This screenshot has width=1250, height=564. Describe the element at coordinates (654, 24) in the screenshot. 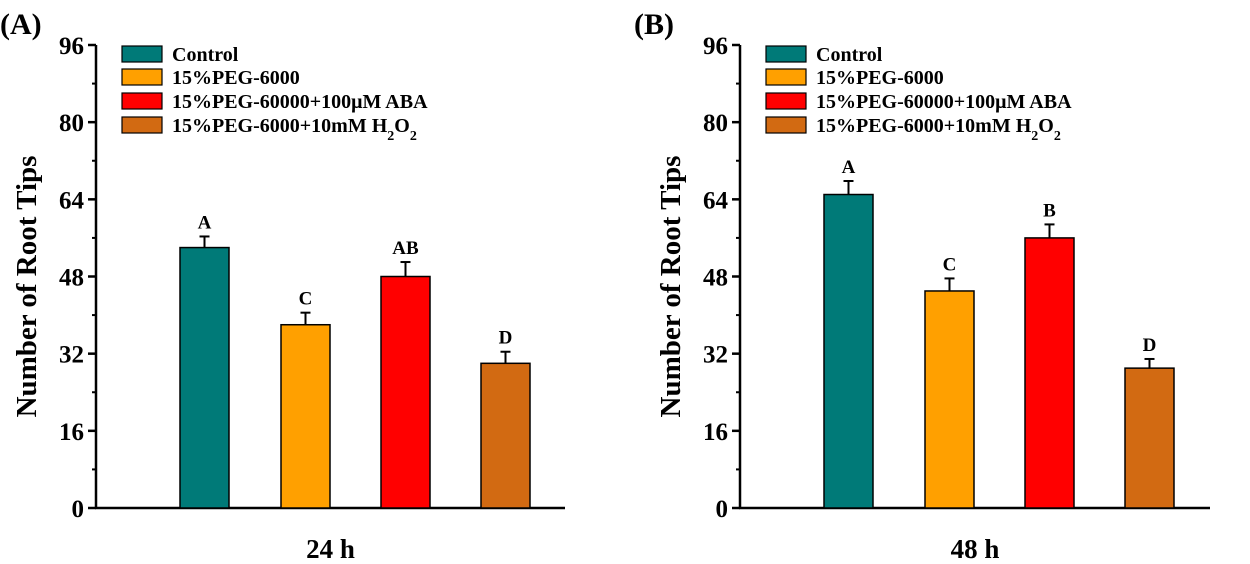

I see `panel-label: (B)` at that location.